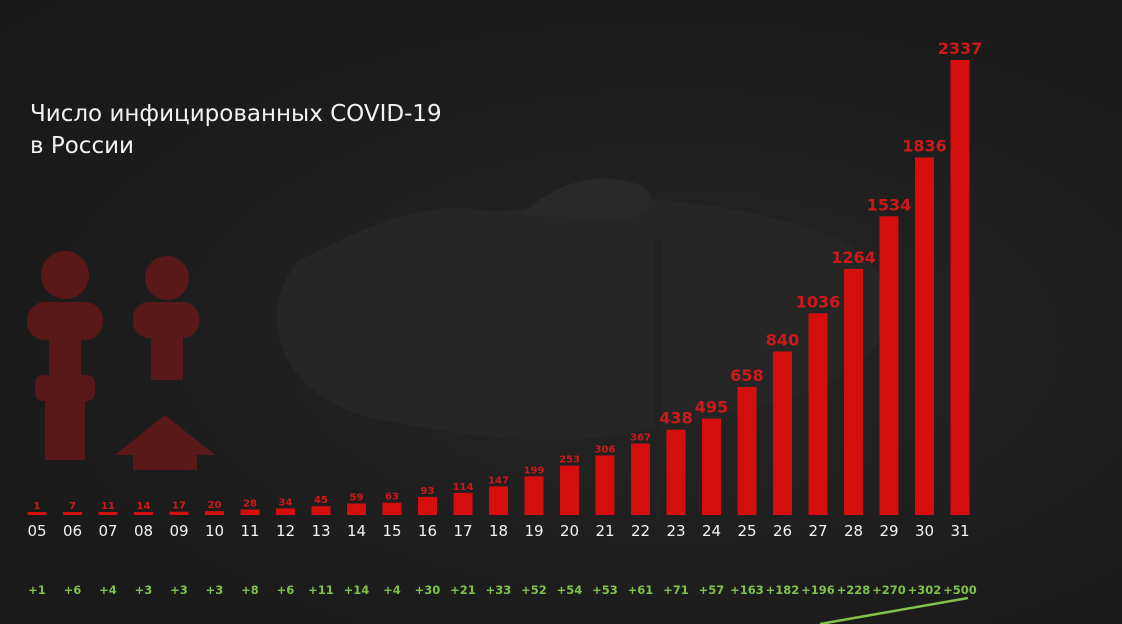 The height and width of the screenshot is (624, 1122). What do you see at coordinates (108, 590) in the screenshot?
I see `daily-increase-07: +4` at bounding box center [108, 590].